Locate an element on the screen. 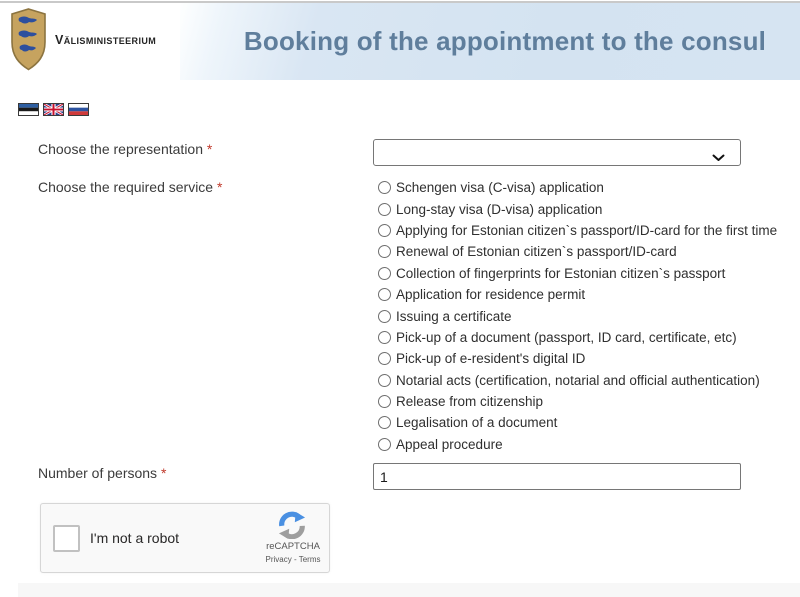 The height and width of the screenshot is (597, 800). language-bar is located at coordinates (53, 109).